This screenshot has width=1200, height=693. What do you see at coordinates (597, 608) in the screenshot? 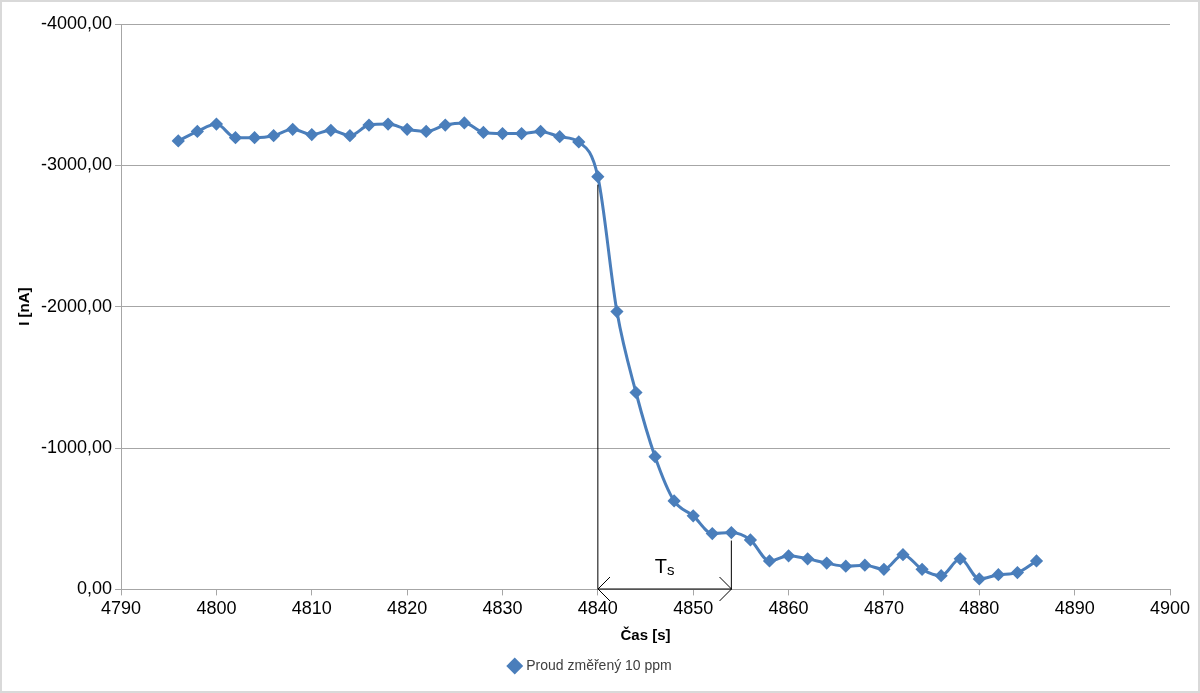
I see `x-tick-label: 4840` at bounding box center [597, 608].